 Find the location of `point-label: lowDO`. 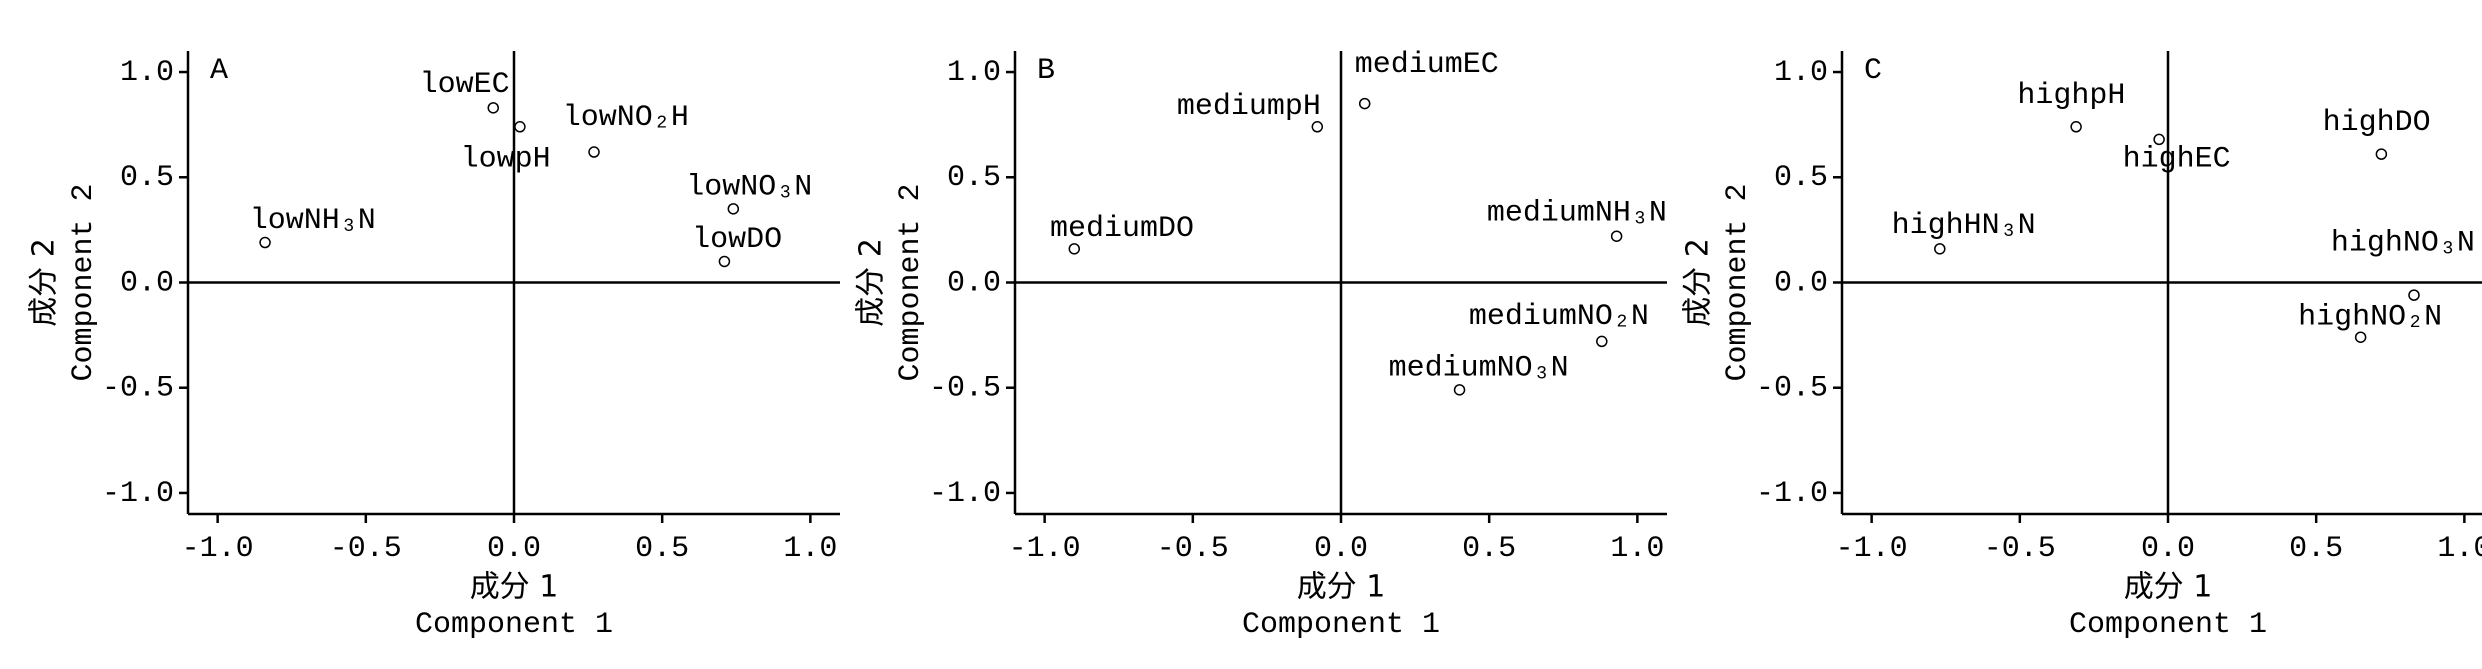

point-label: lowDO is located at coordinates (737, 240).